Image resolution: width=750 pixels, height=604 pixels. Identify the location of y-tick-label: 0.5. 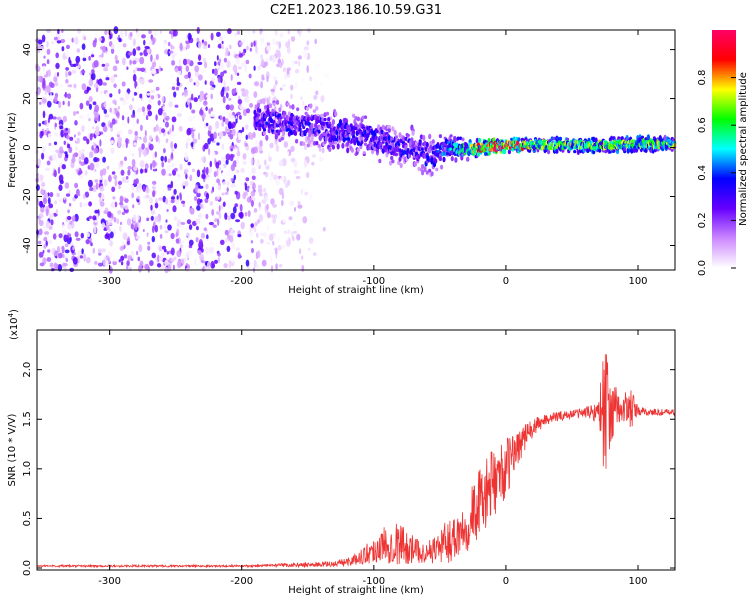
(27, 518).